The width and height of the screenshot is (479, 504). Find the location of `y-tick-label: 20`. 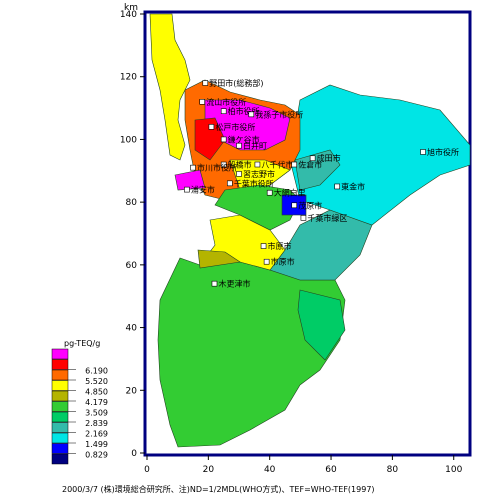

y-tick-label: 20 is located at coordinates (132, 391).